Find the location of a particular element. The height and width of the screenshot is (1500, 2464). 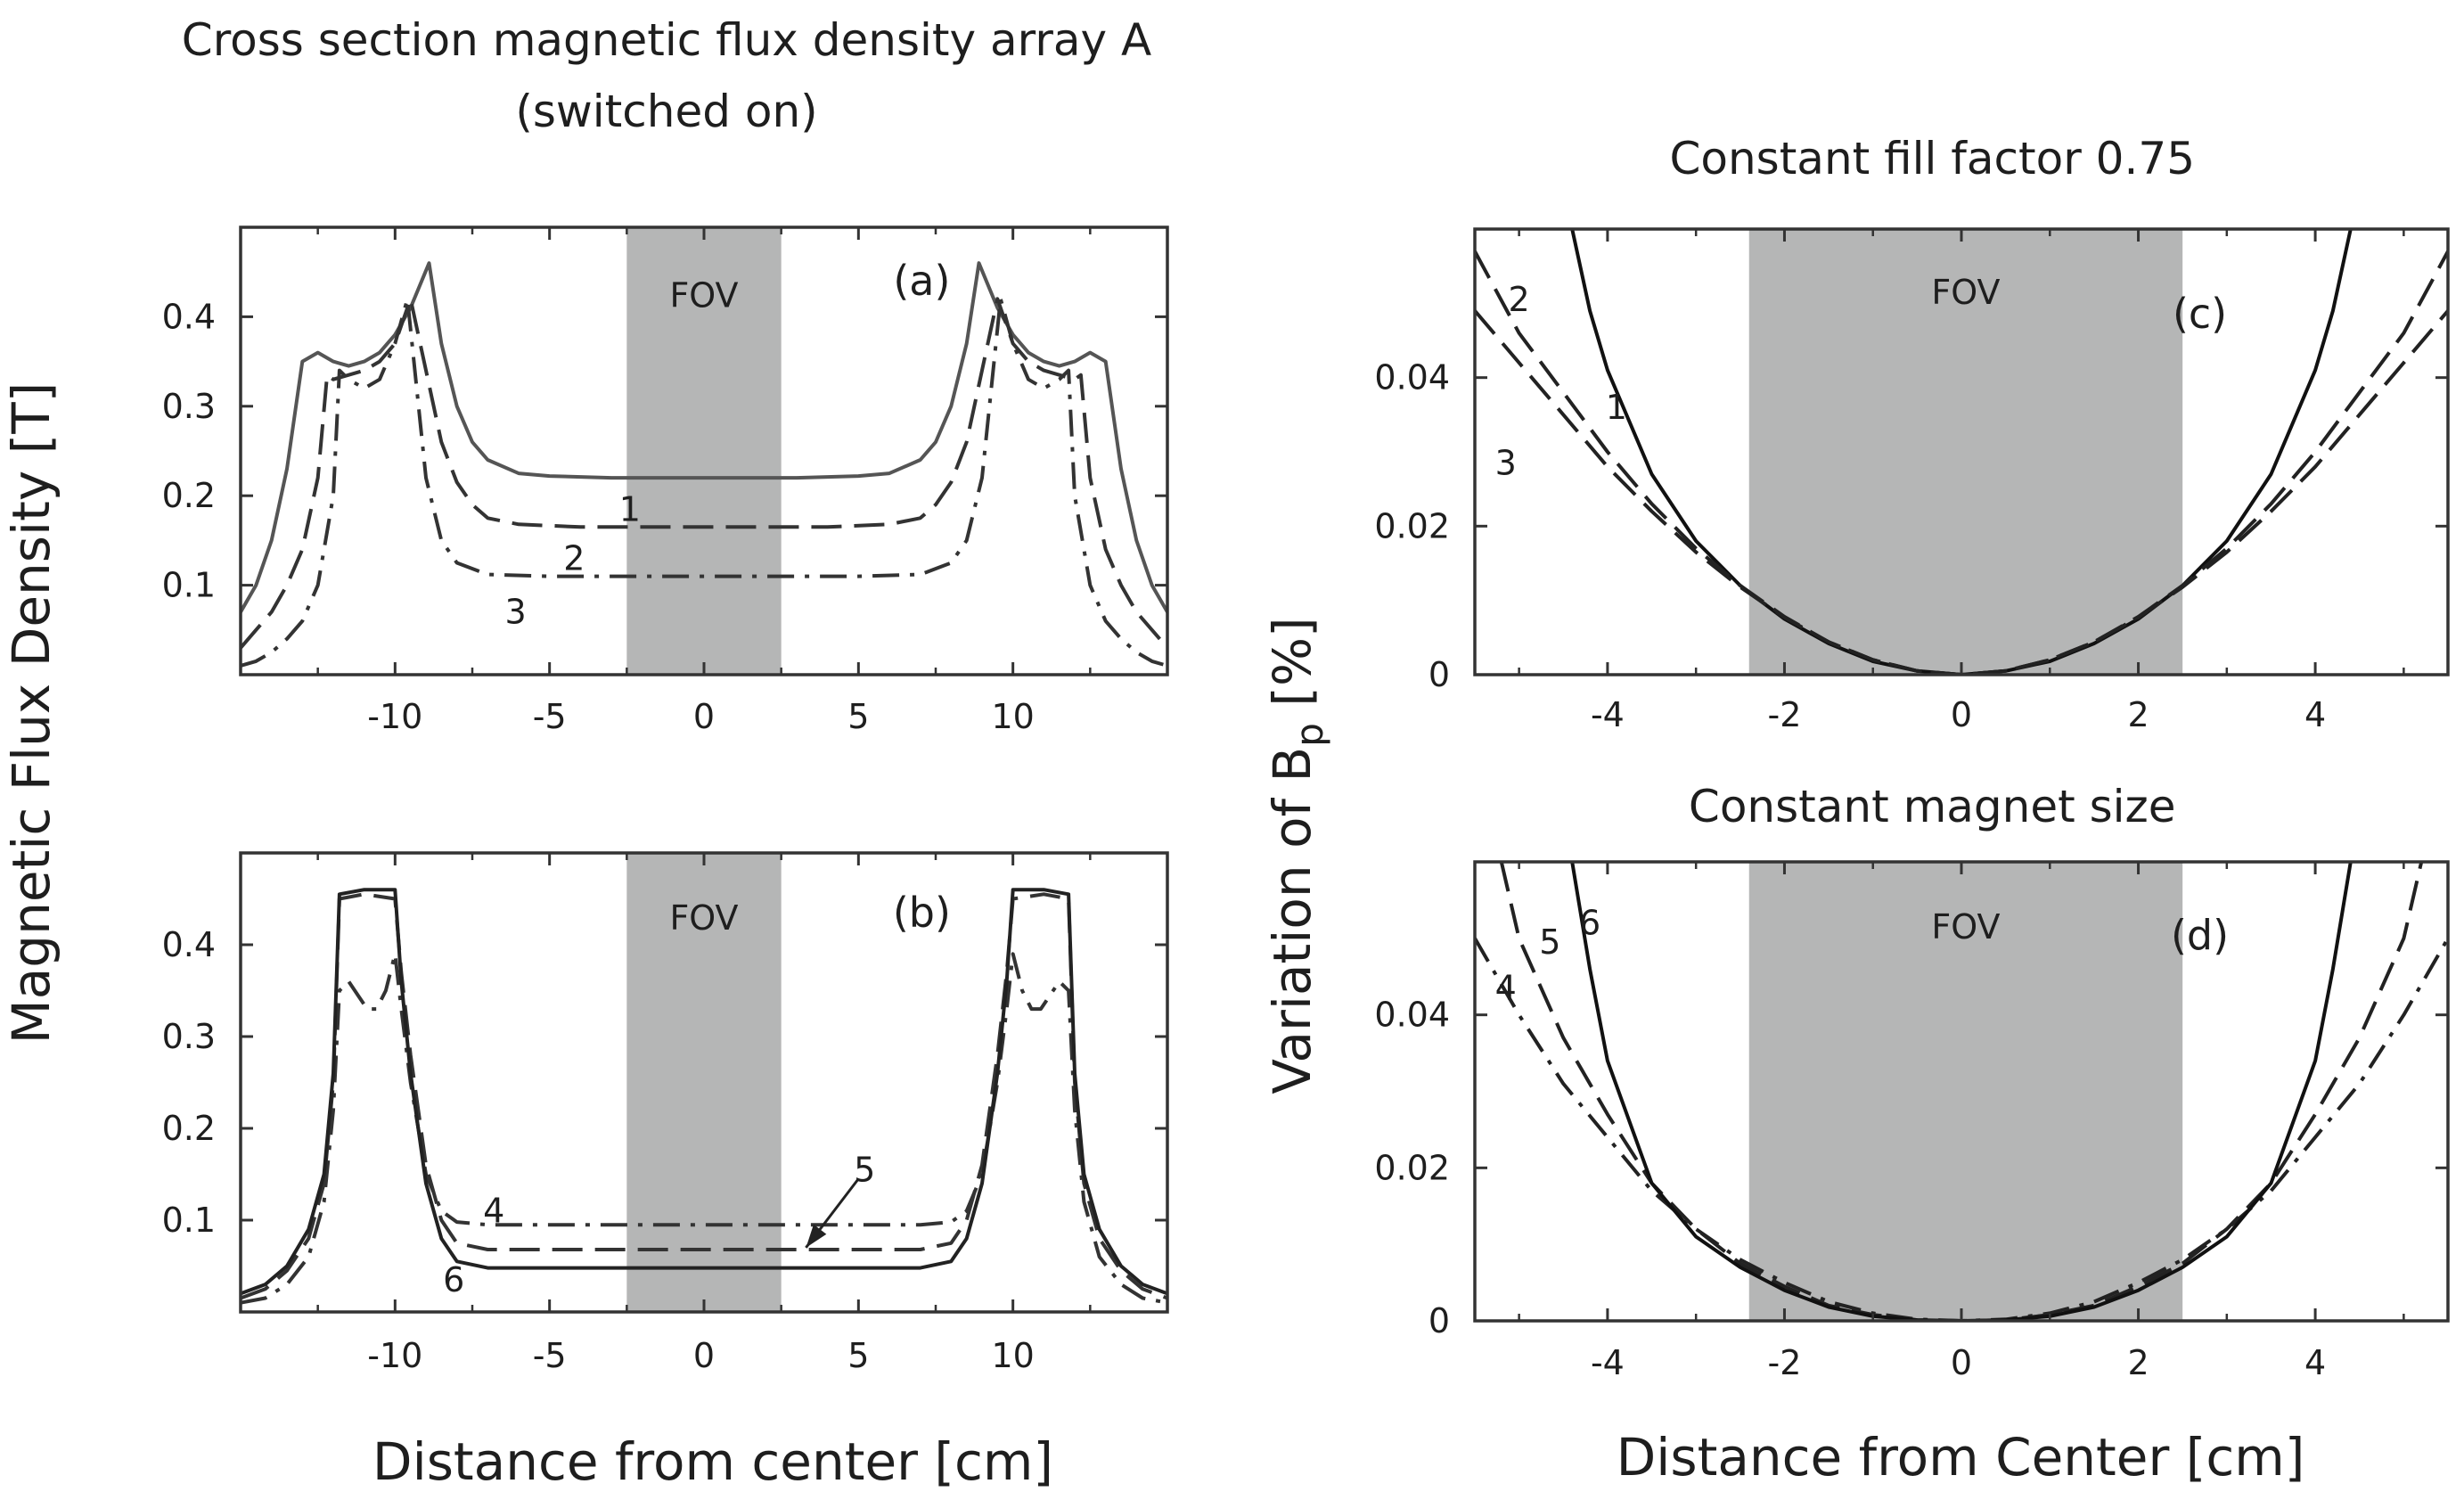

panel-title: Constant fill factor 0.75 is located at coordinates (1932, 158).